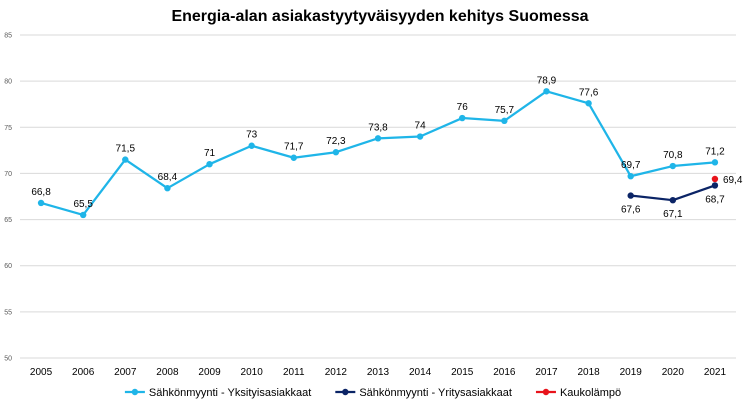 The image size is (746, 406). I want to click on y-tick-label: 60, so click(8, 266).